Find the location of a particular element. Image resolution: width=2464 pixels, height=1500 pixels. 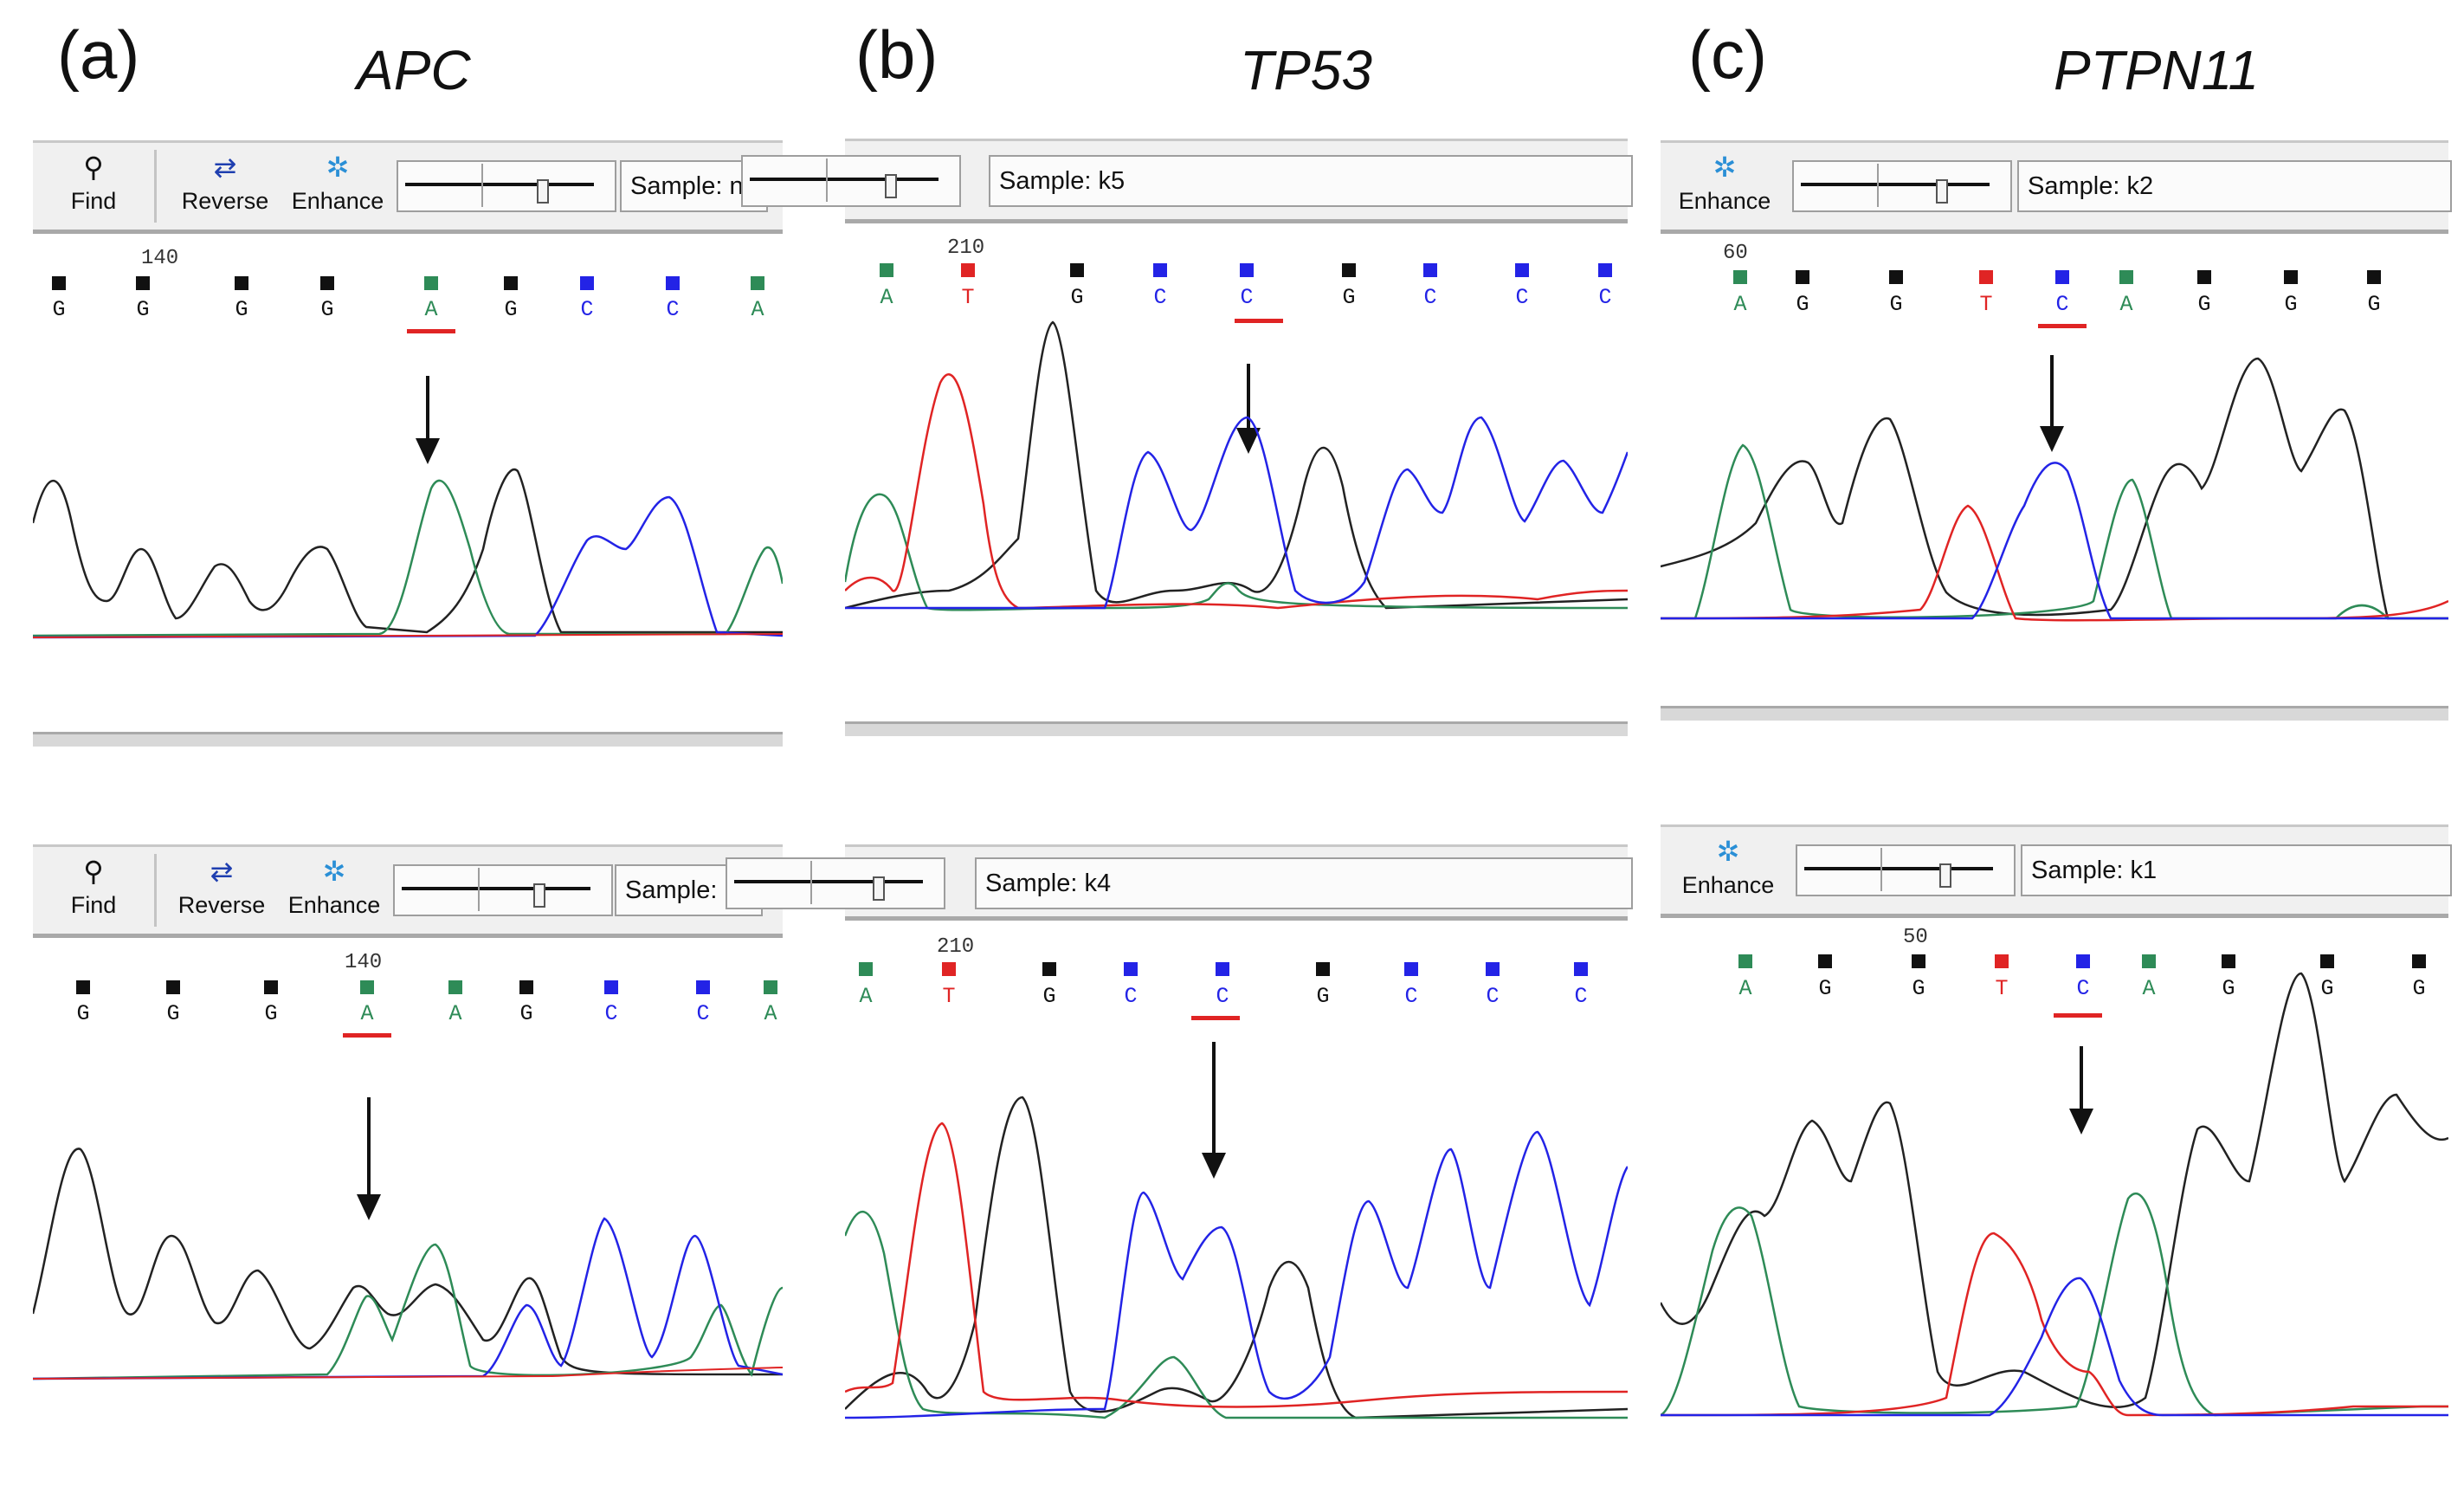

chromatogram: 50 A G G T C A G G G is located at coordinates (2054, 1189).